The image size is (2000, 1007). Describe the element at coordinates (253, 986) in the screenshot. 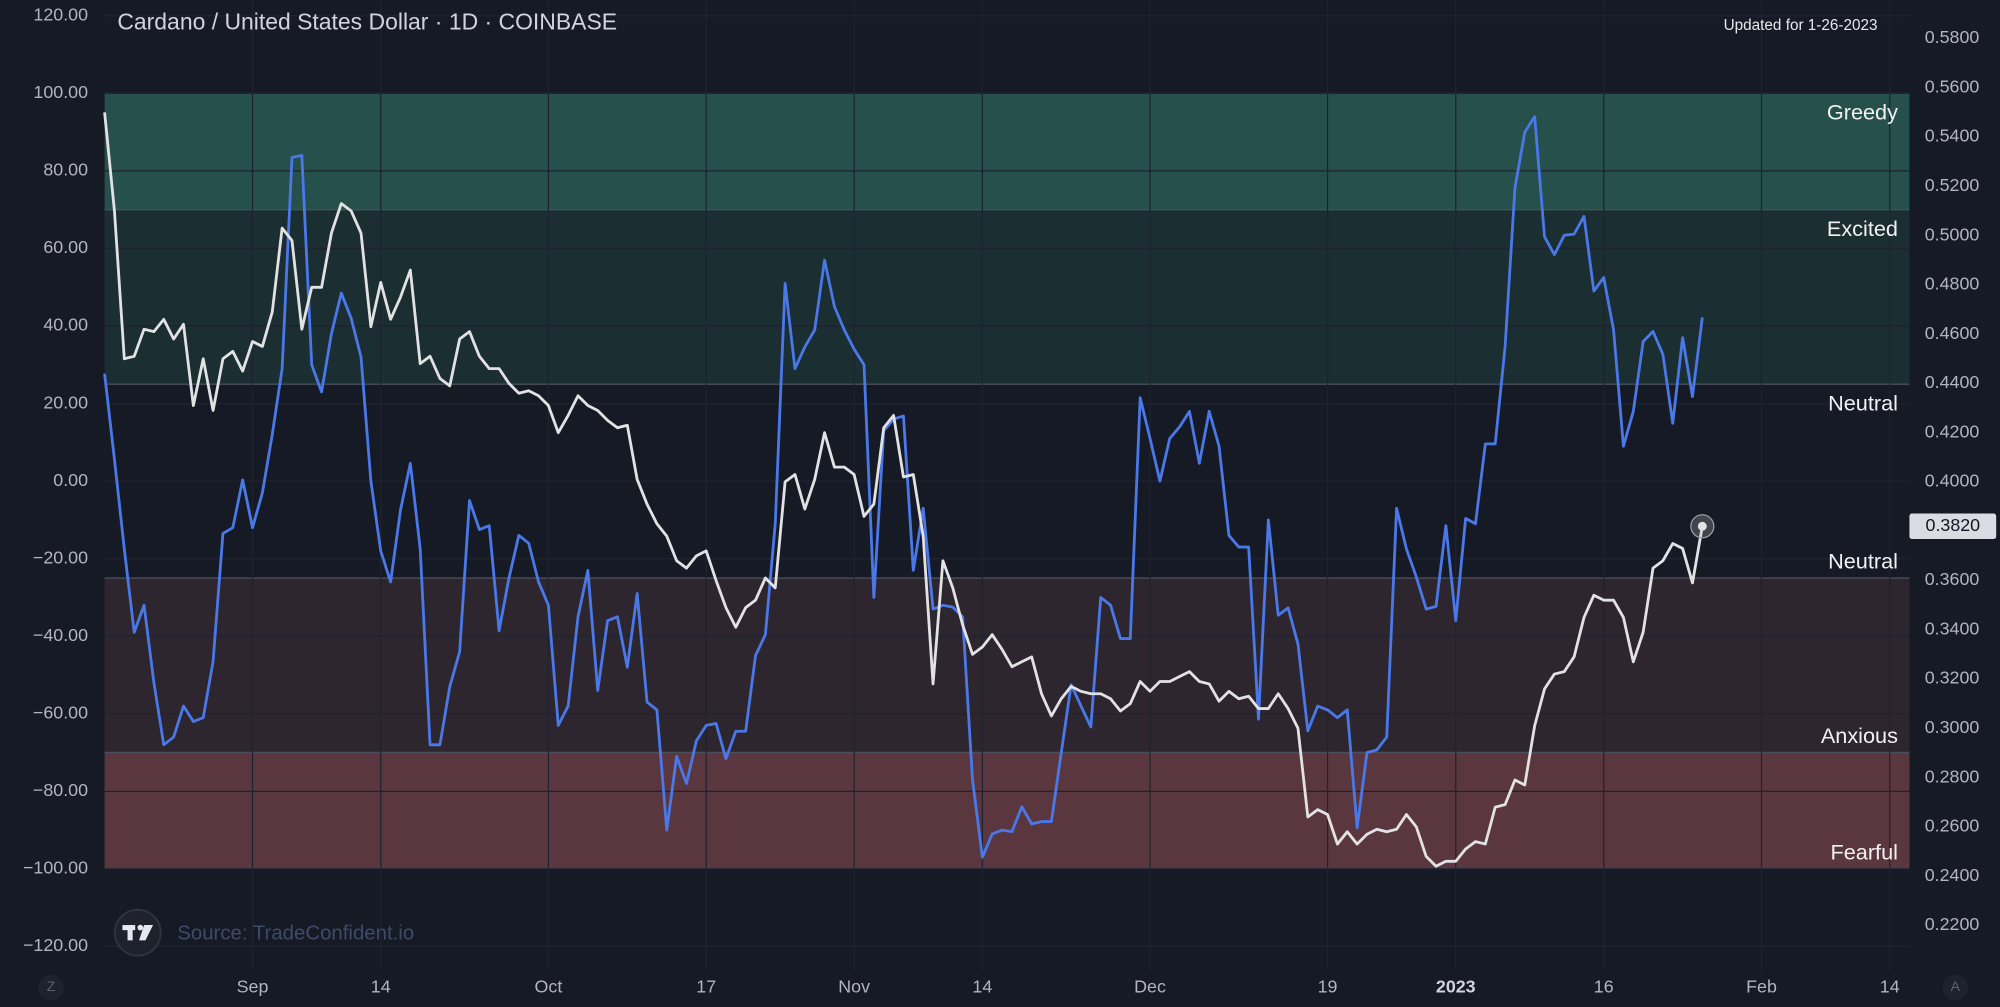

I see `x-tick-label: Sep` at that location.